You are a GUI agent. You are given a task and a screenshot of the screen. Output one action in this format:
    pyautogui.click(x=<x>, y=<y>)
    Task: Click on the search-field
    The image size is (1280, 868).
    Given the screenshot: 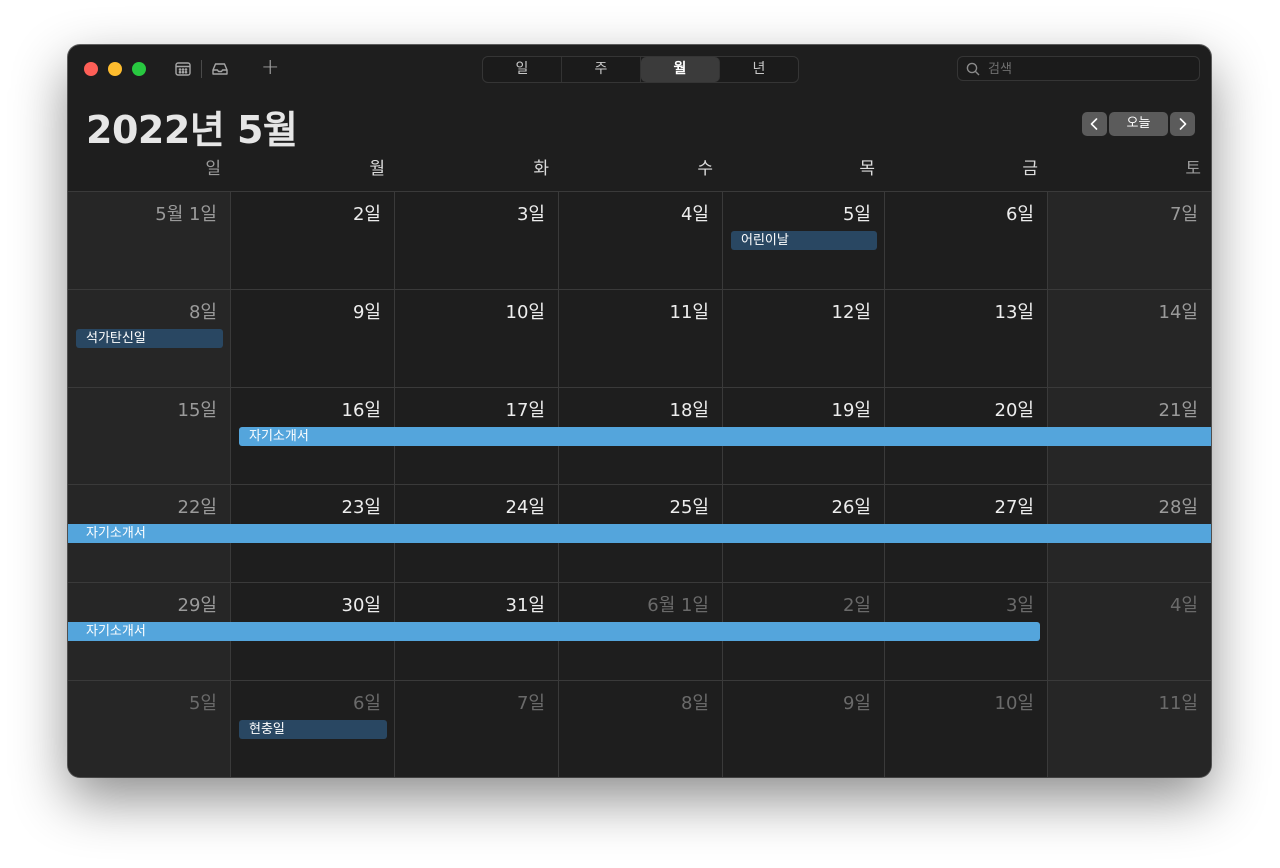 What is the action you would take?
    pyautogui.click(x=1078, y=69)
    